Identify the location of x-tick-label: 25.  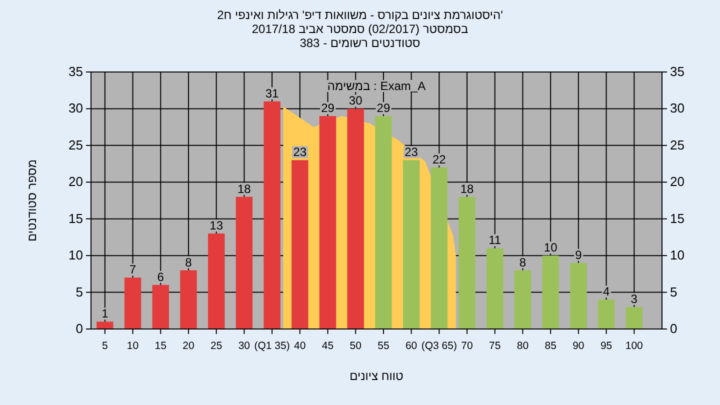
(216, 346).